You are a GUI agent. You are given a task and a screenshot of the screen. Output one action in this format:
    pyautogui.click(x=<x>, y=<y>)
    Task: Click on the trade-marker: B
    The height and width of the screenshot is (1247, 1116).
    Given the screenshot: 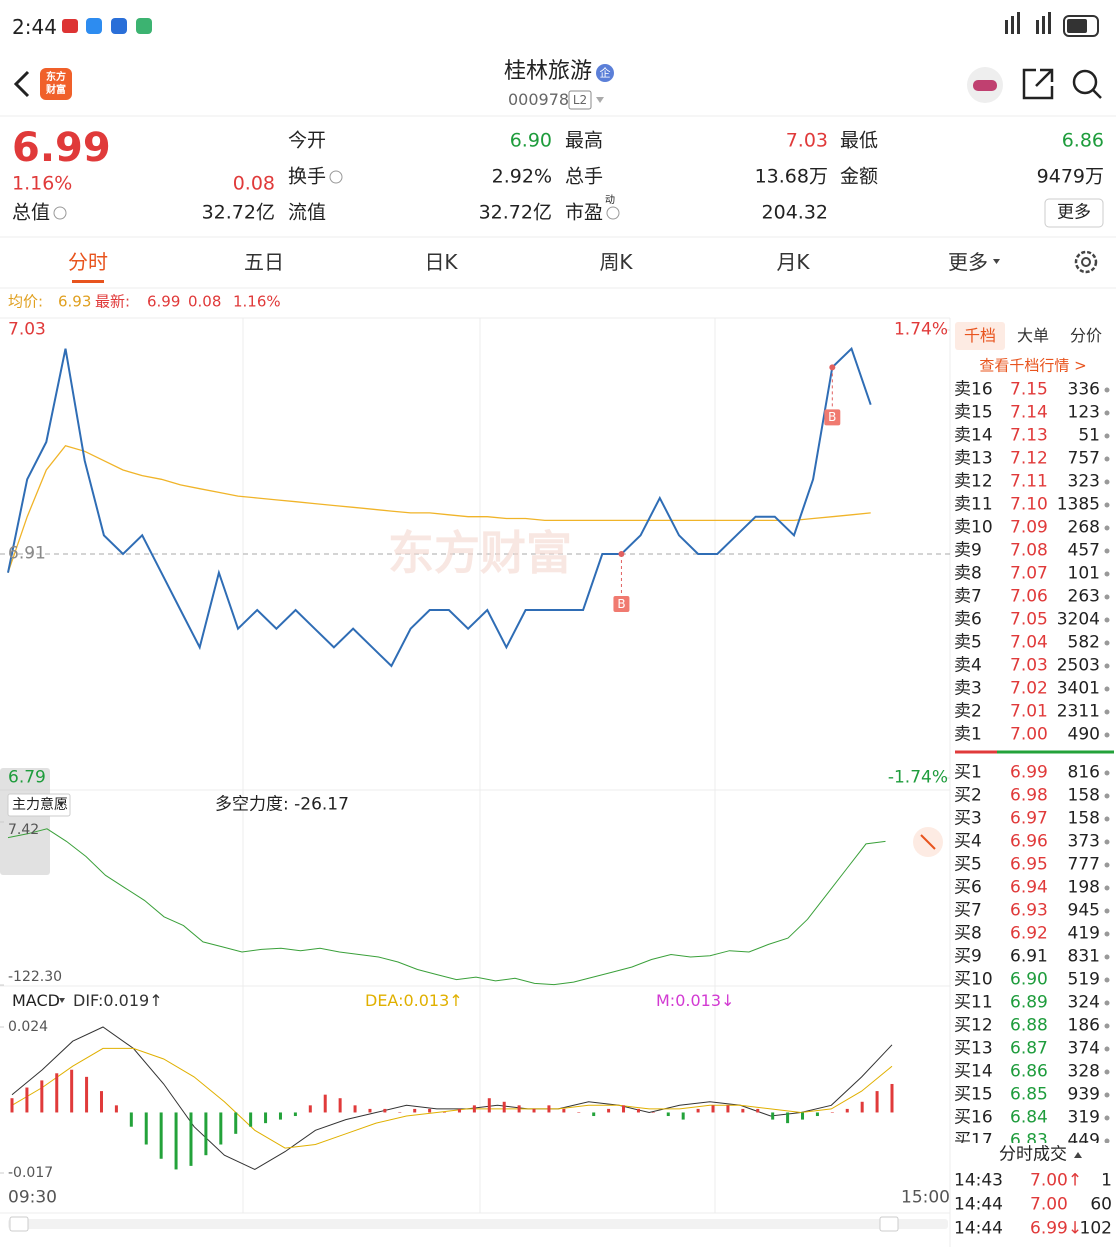 What is the action you would take?
    pyautogui.click(x=621, y=604)
    